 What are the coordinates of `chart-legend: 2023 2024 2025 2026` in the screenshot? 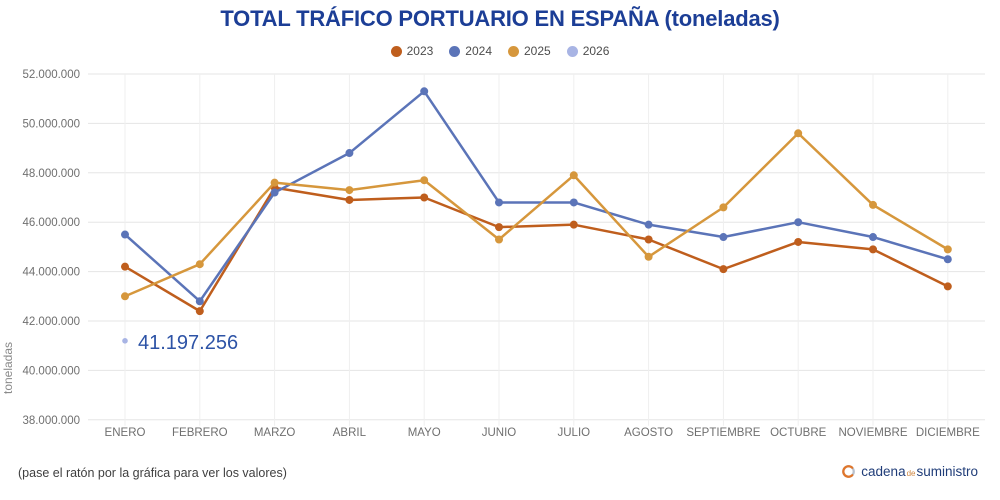 It's located at (500, 51).